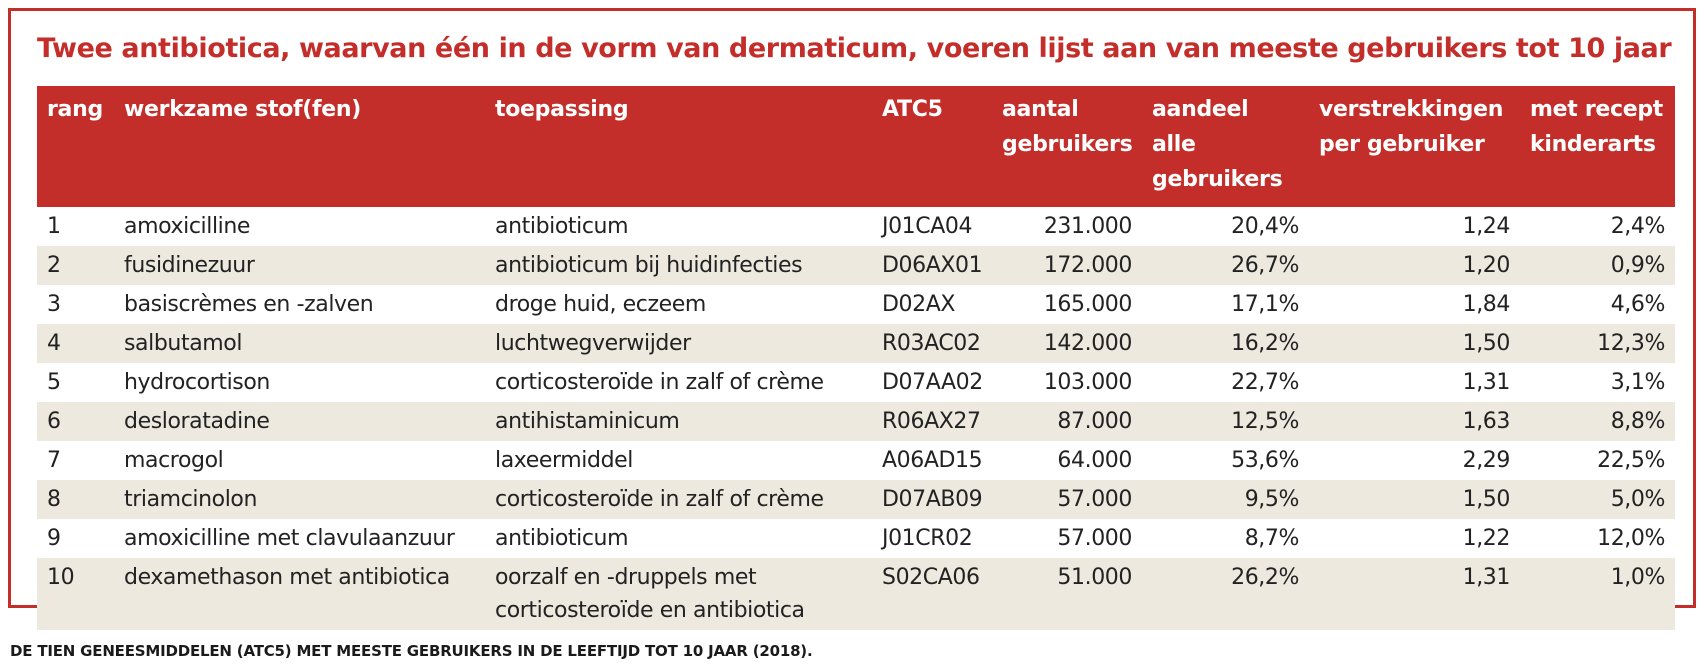  Describe the element at coordinates (299, 594) in the screenshot. I see `cell-werkzame-stof: dexamethason met antibiotica` at that location.